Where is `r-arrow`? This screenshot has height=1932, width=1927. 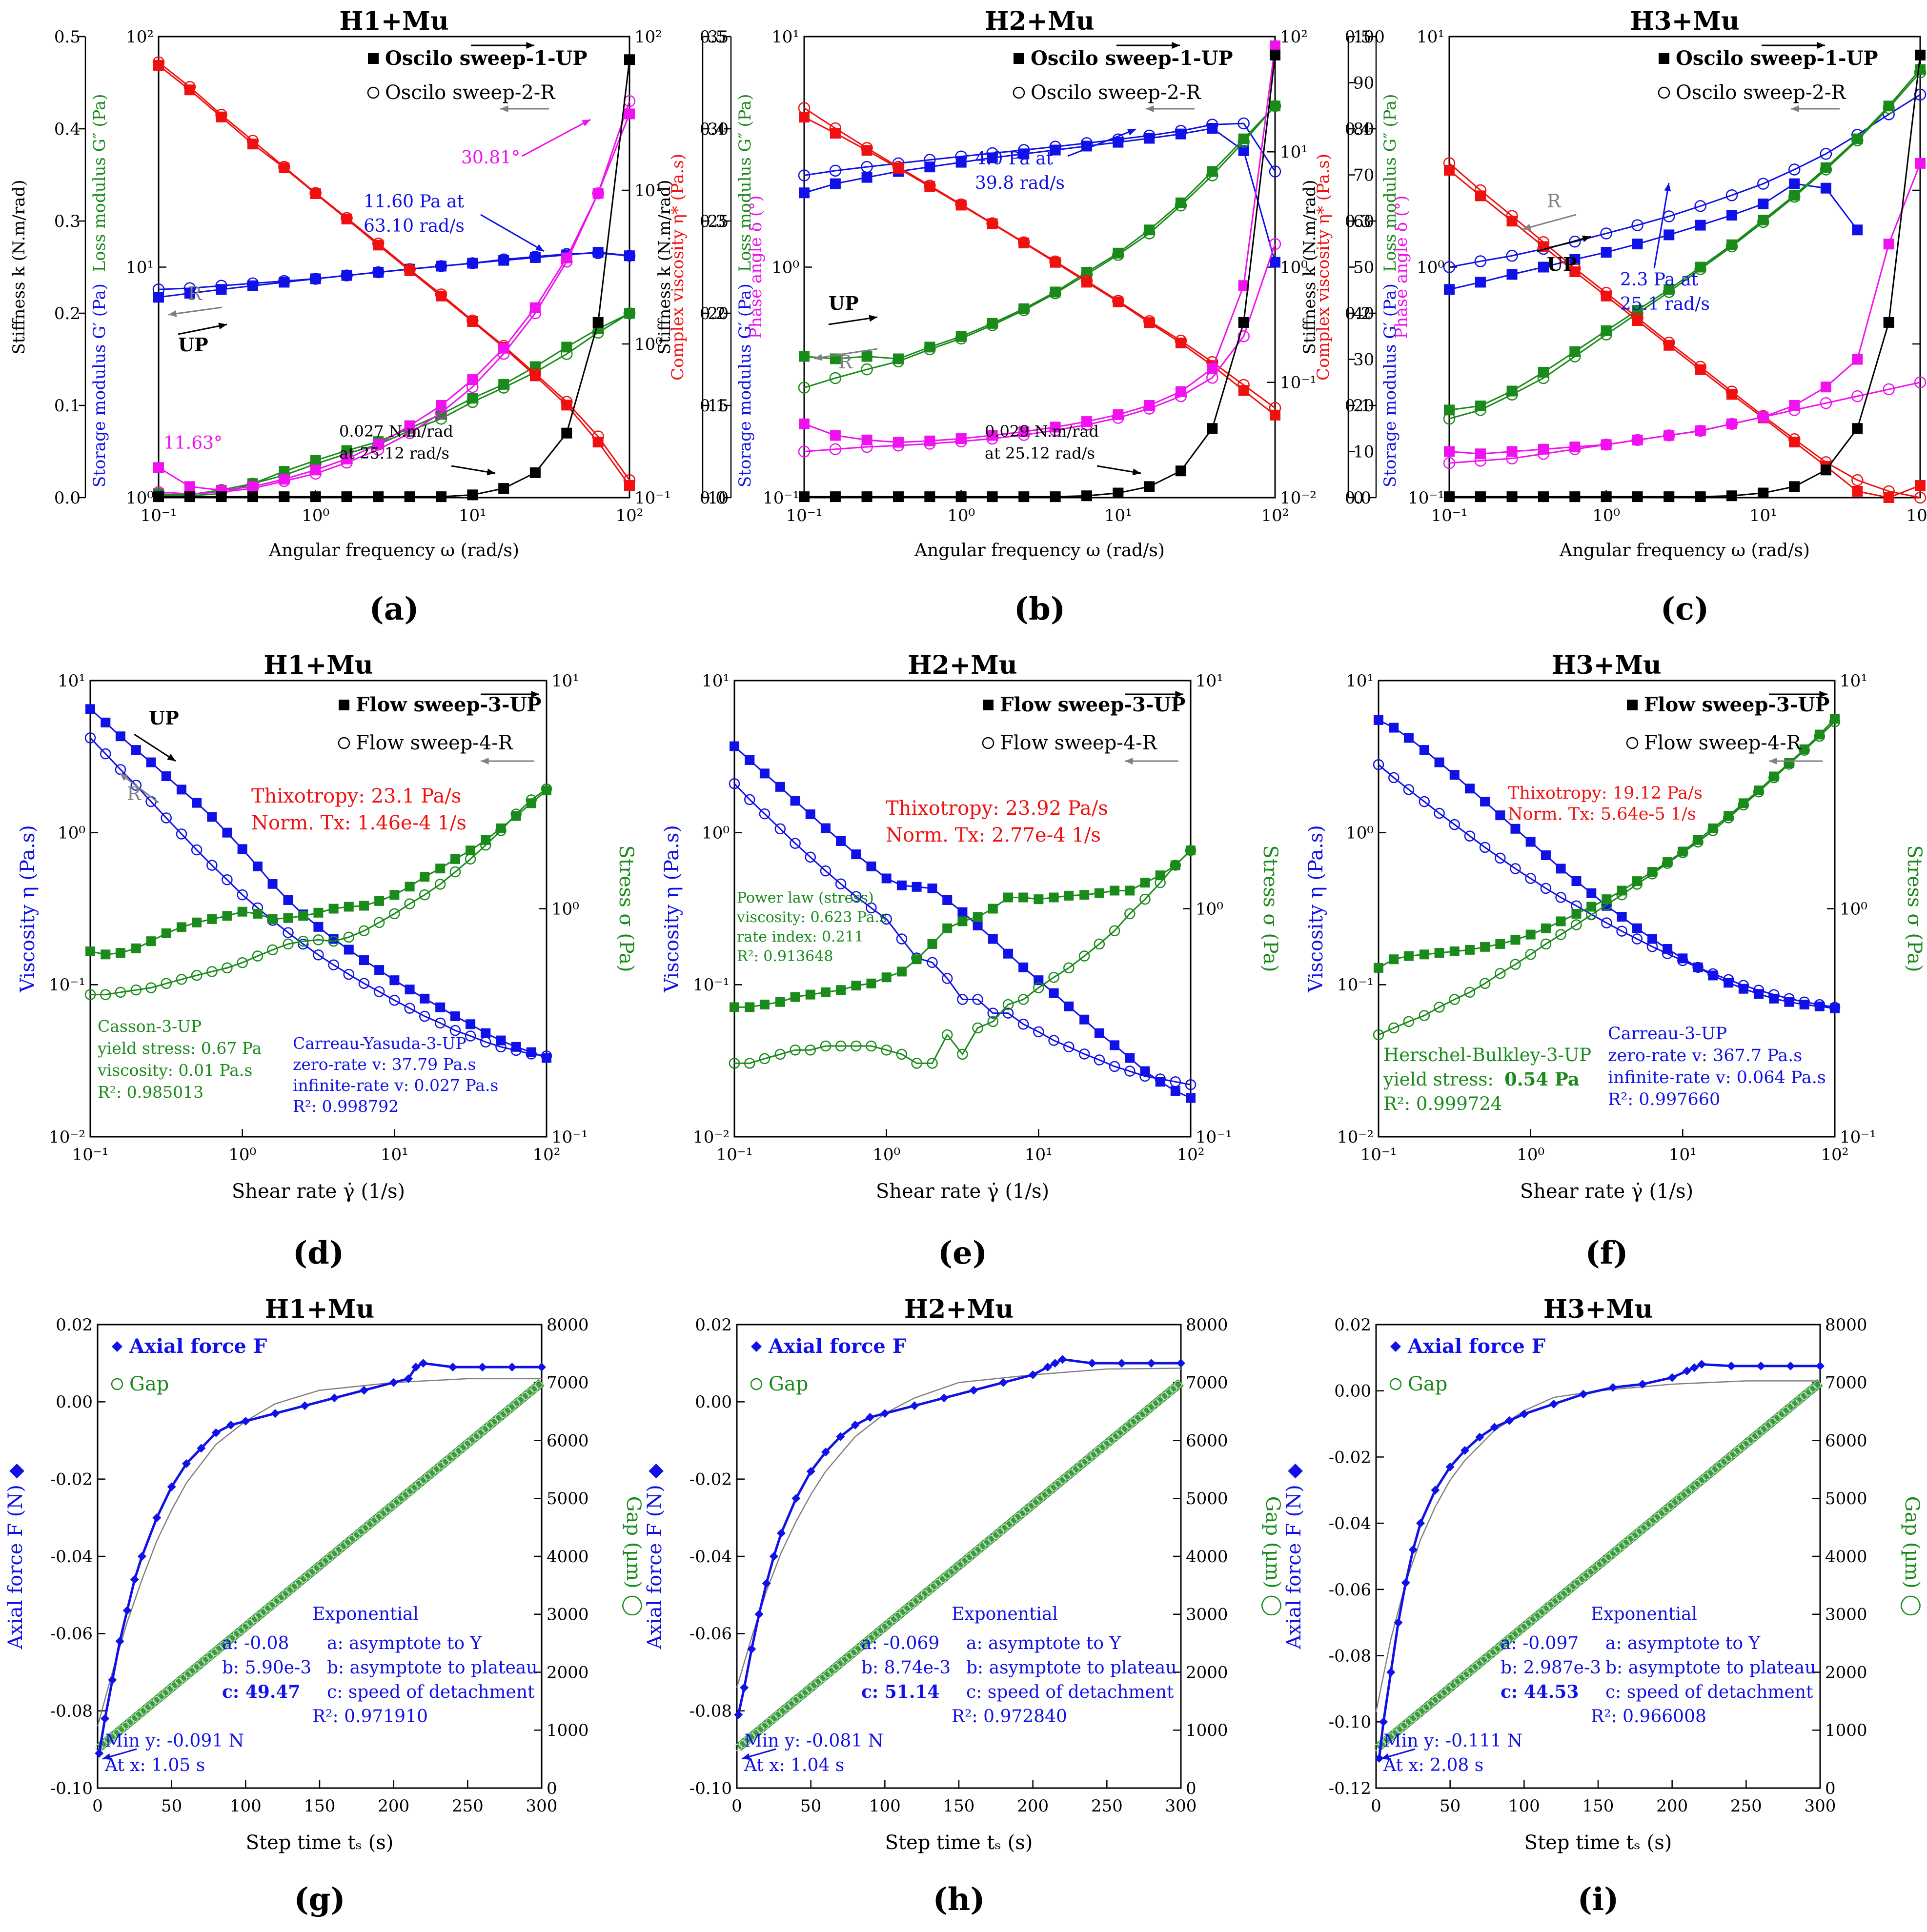
r-arrow is located at coordinates (195, 311).